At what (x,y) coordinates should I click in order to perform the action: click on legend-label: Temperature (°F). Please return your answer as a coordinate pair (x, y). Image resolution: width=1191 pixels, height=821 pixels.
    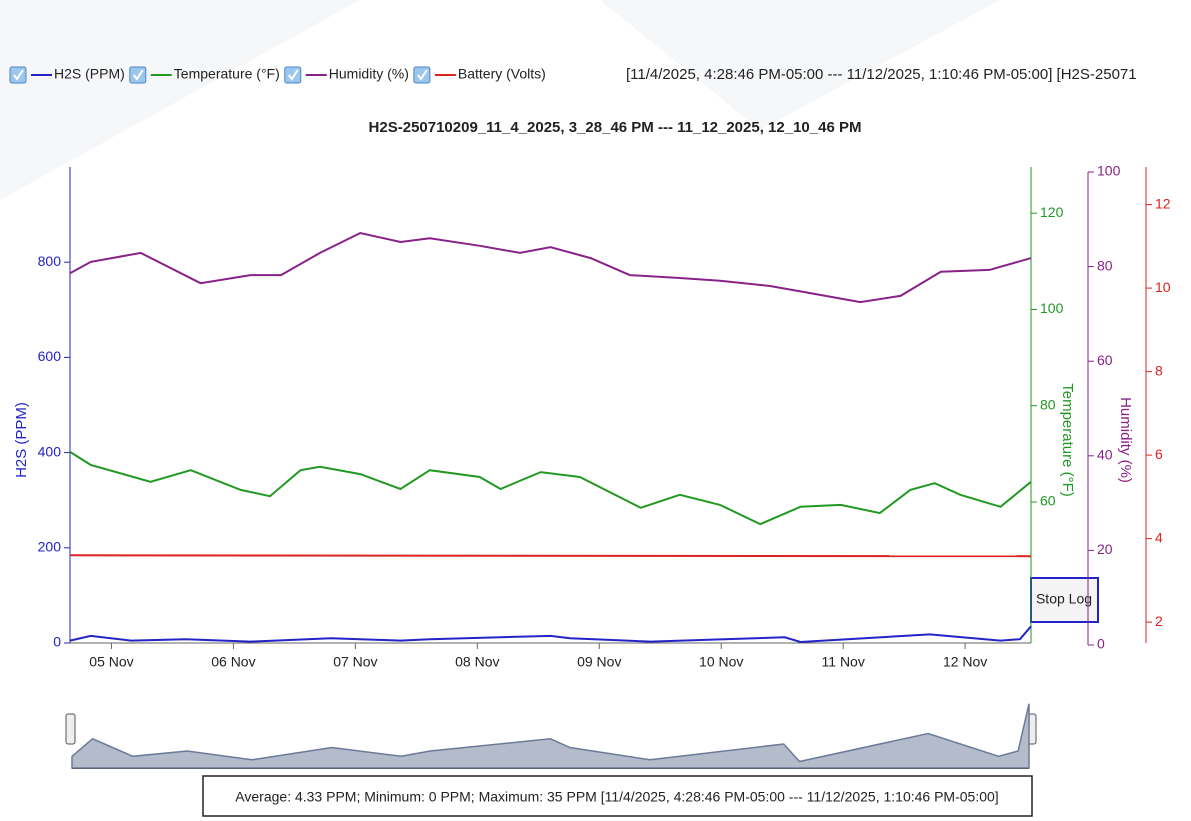
    Looking at the image, I should click on (227, 74).